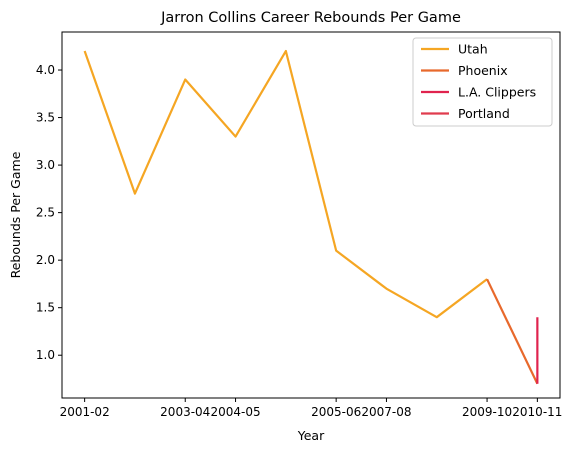 The image size is (573, 453). I want to click on y-tick-label: 1.0, so click(45, 355).